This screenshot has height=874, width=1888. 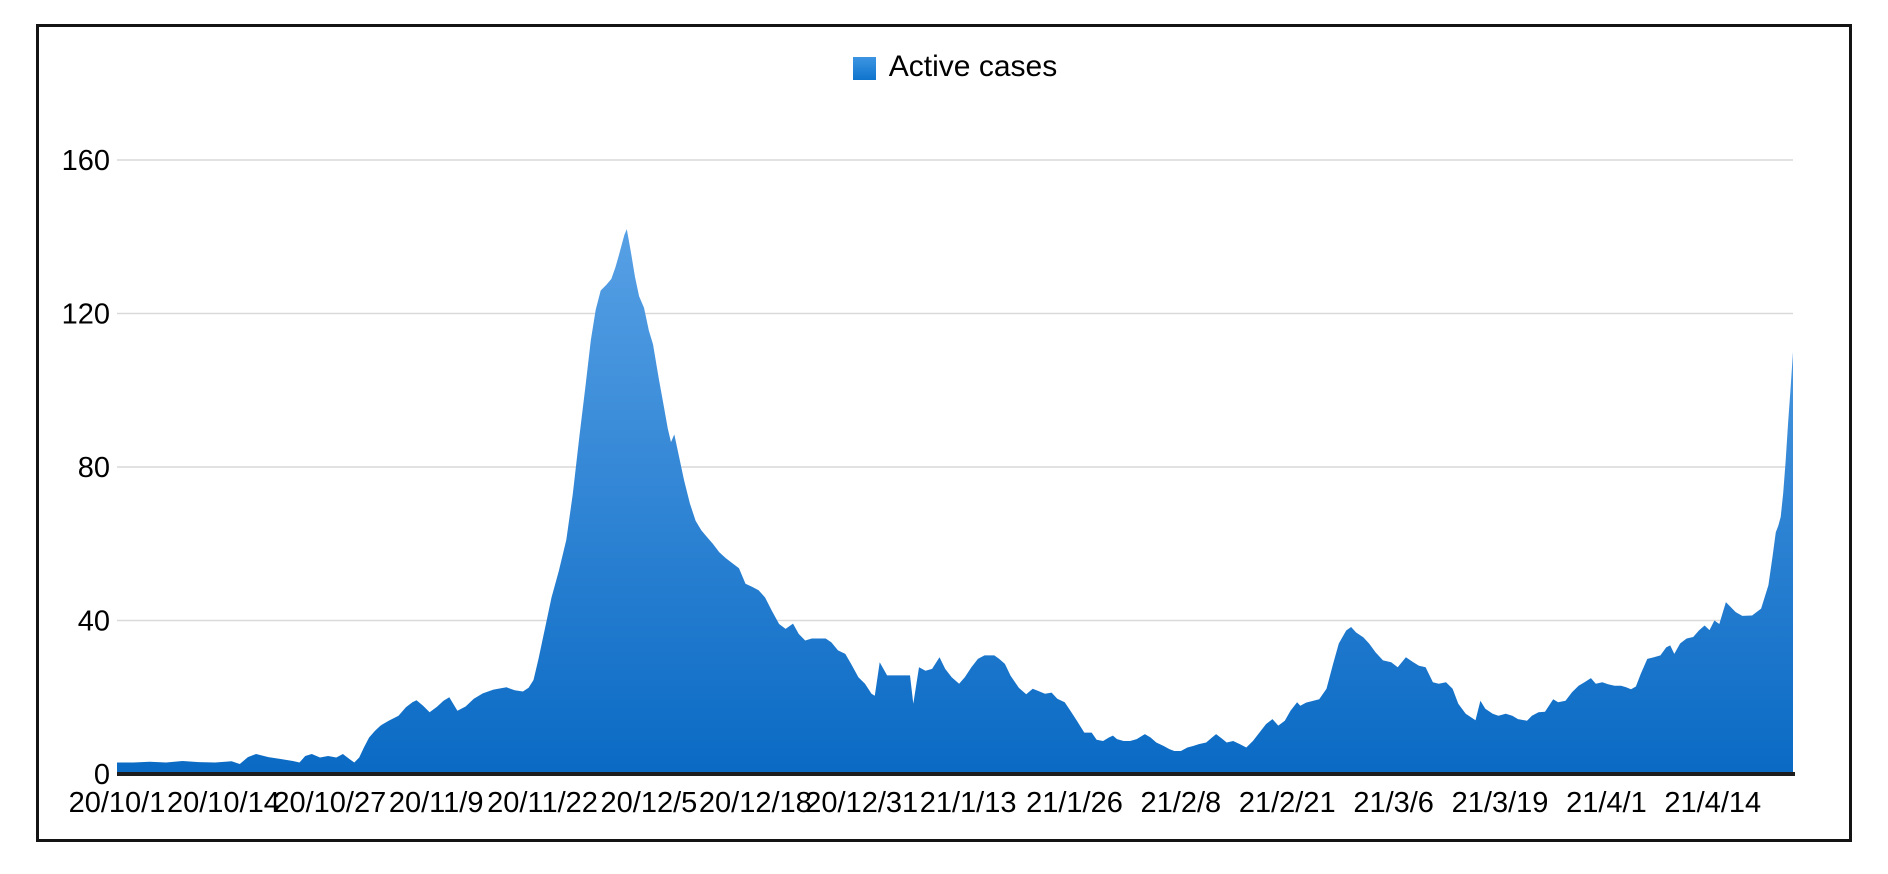 What do you see at coordinates (86, 161) in the screenshot?
I see `y-tick-label: 160` at bounding box center [86, 161].